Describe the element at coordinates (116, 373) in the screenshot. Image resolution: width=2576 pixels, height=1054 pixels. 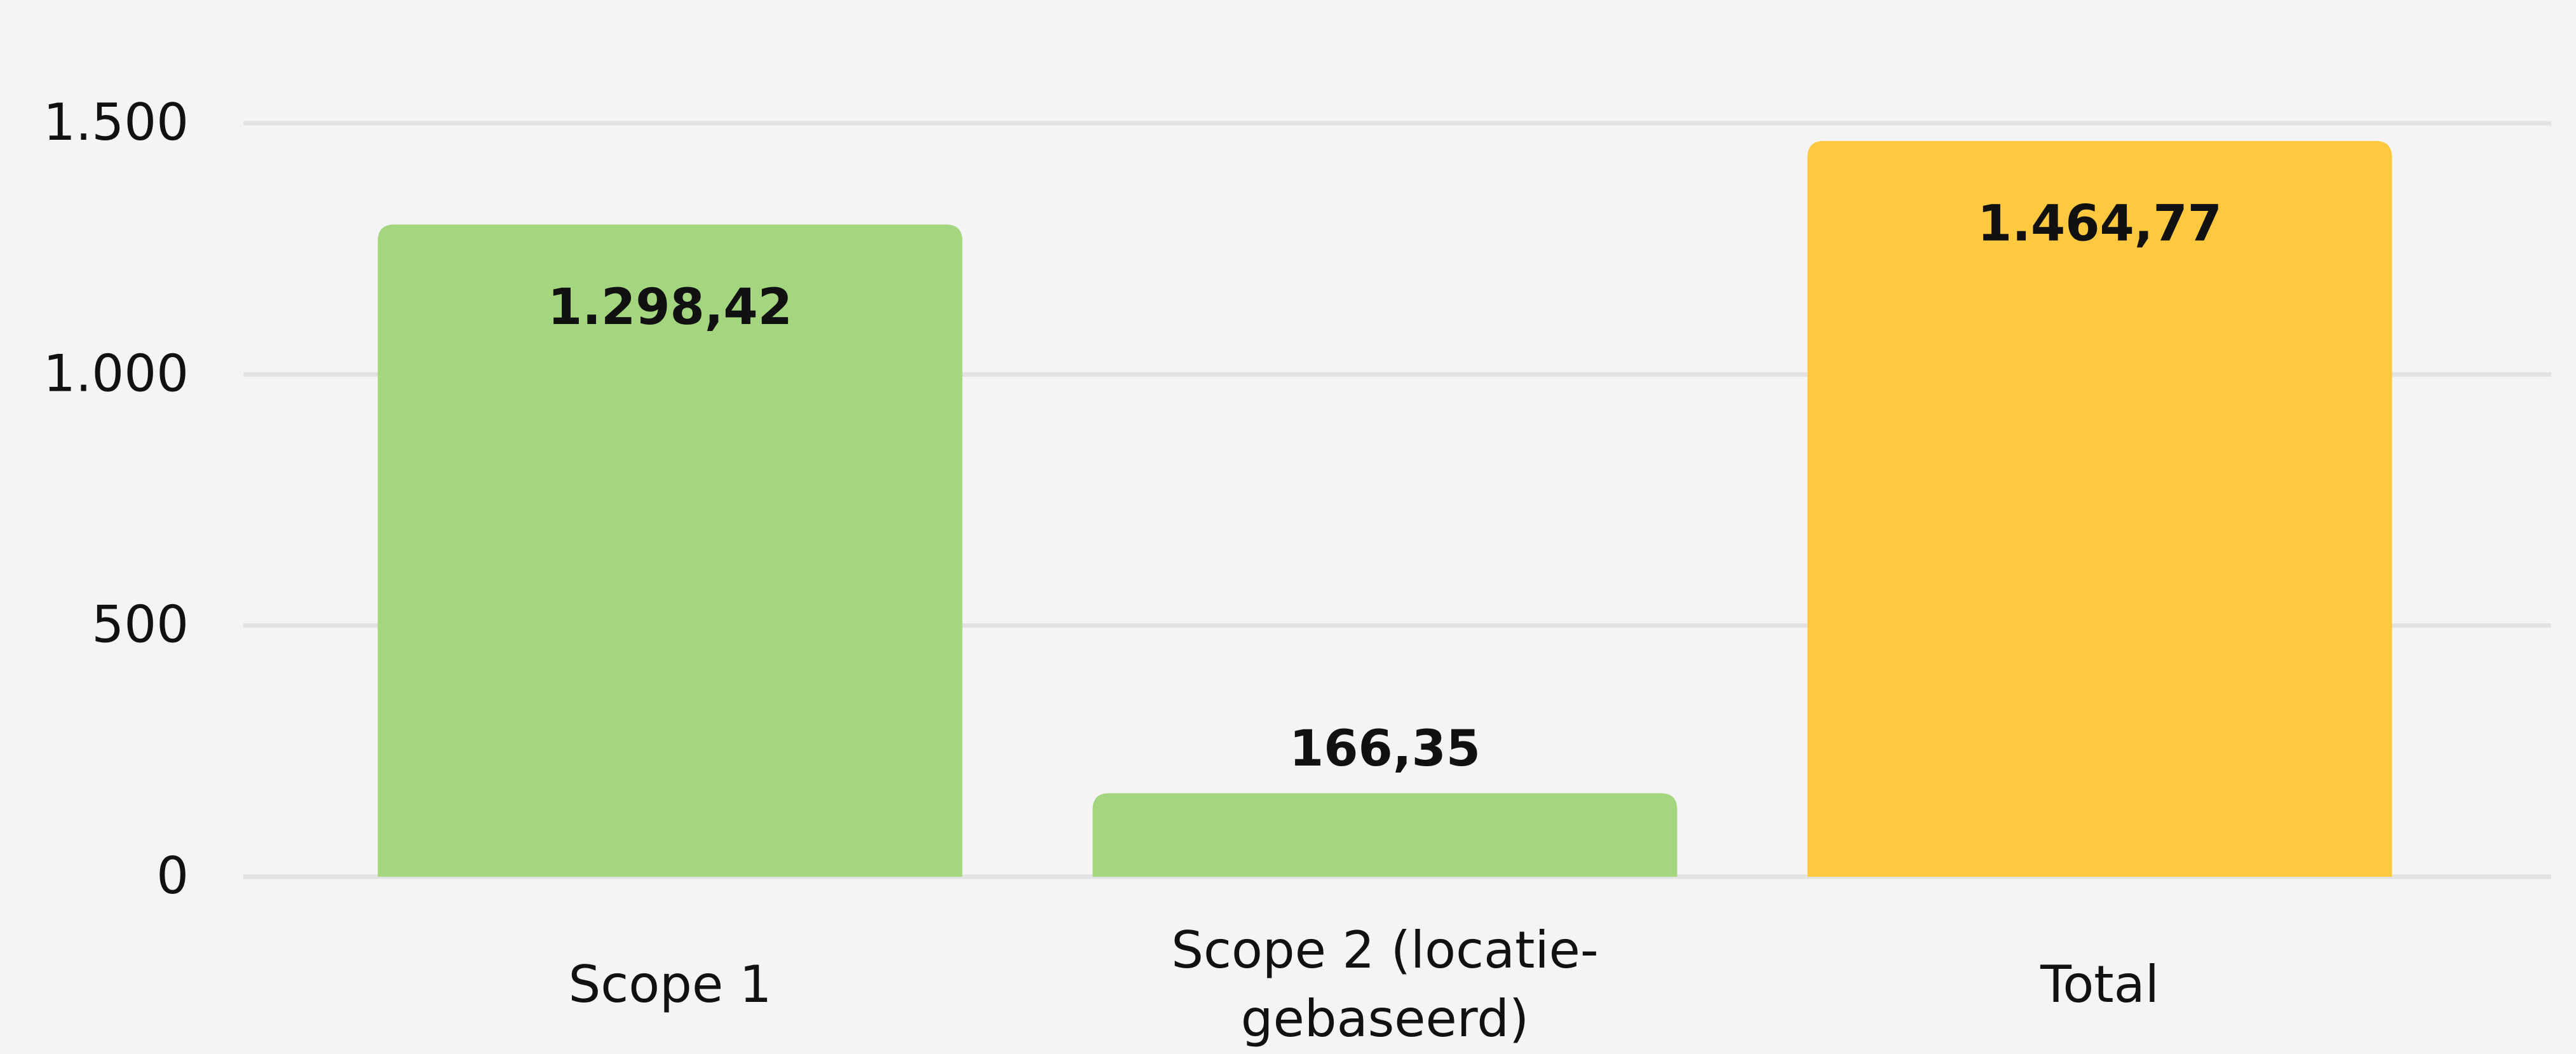
I see `y-tick-label: 1.000` at that location.